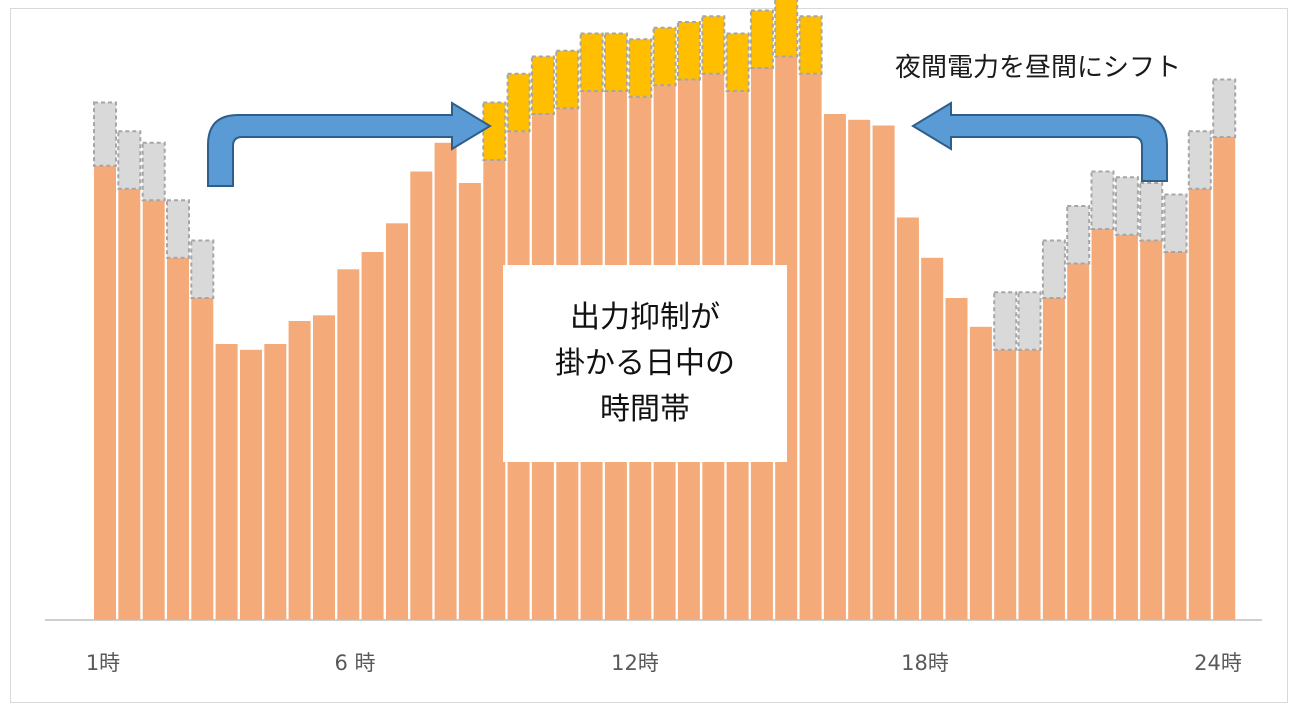 The image size is (1300, 713). I want to click on x-tick-label: 24時, so click(1218, 663).